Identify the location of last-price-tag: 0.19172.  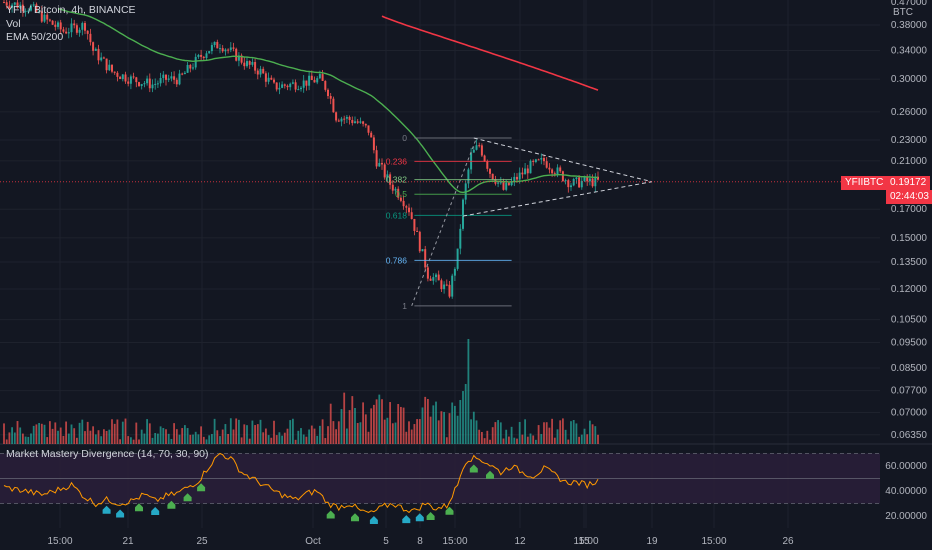
(908, 183).